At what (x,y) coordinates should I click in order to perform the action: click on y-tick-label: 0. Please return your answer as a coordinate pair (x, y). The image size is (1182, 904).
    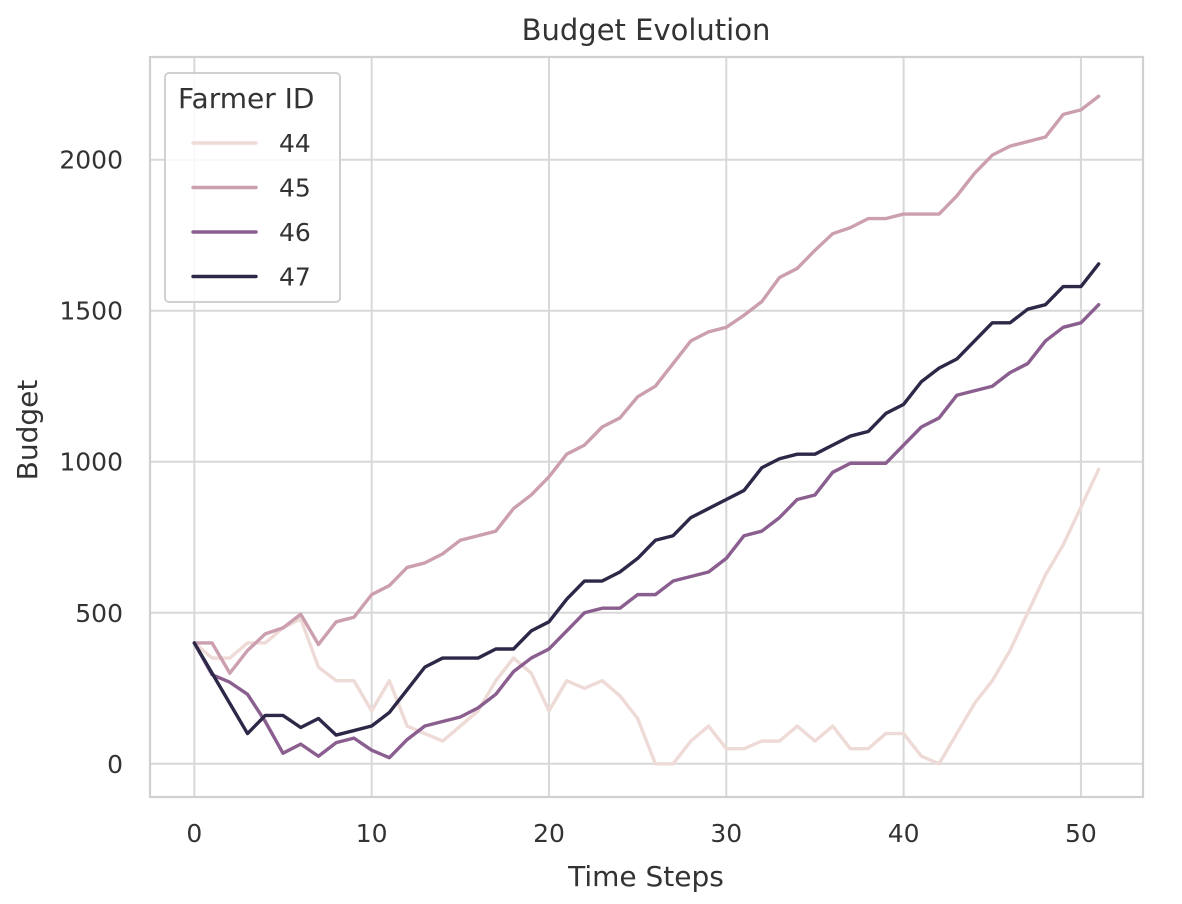
    Looking at the image, I should click on (115, 764).